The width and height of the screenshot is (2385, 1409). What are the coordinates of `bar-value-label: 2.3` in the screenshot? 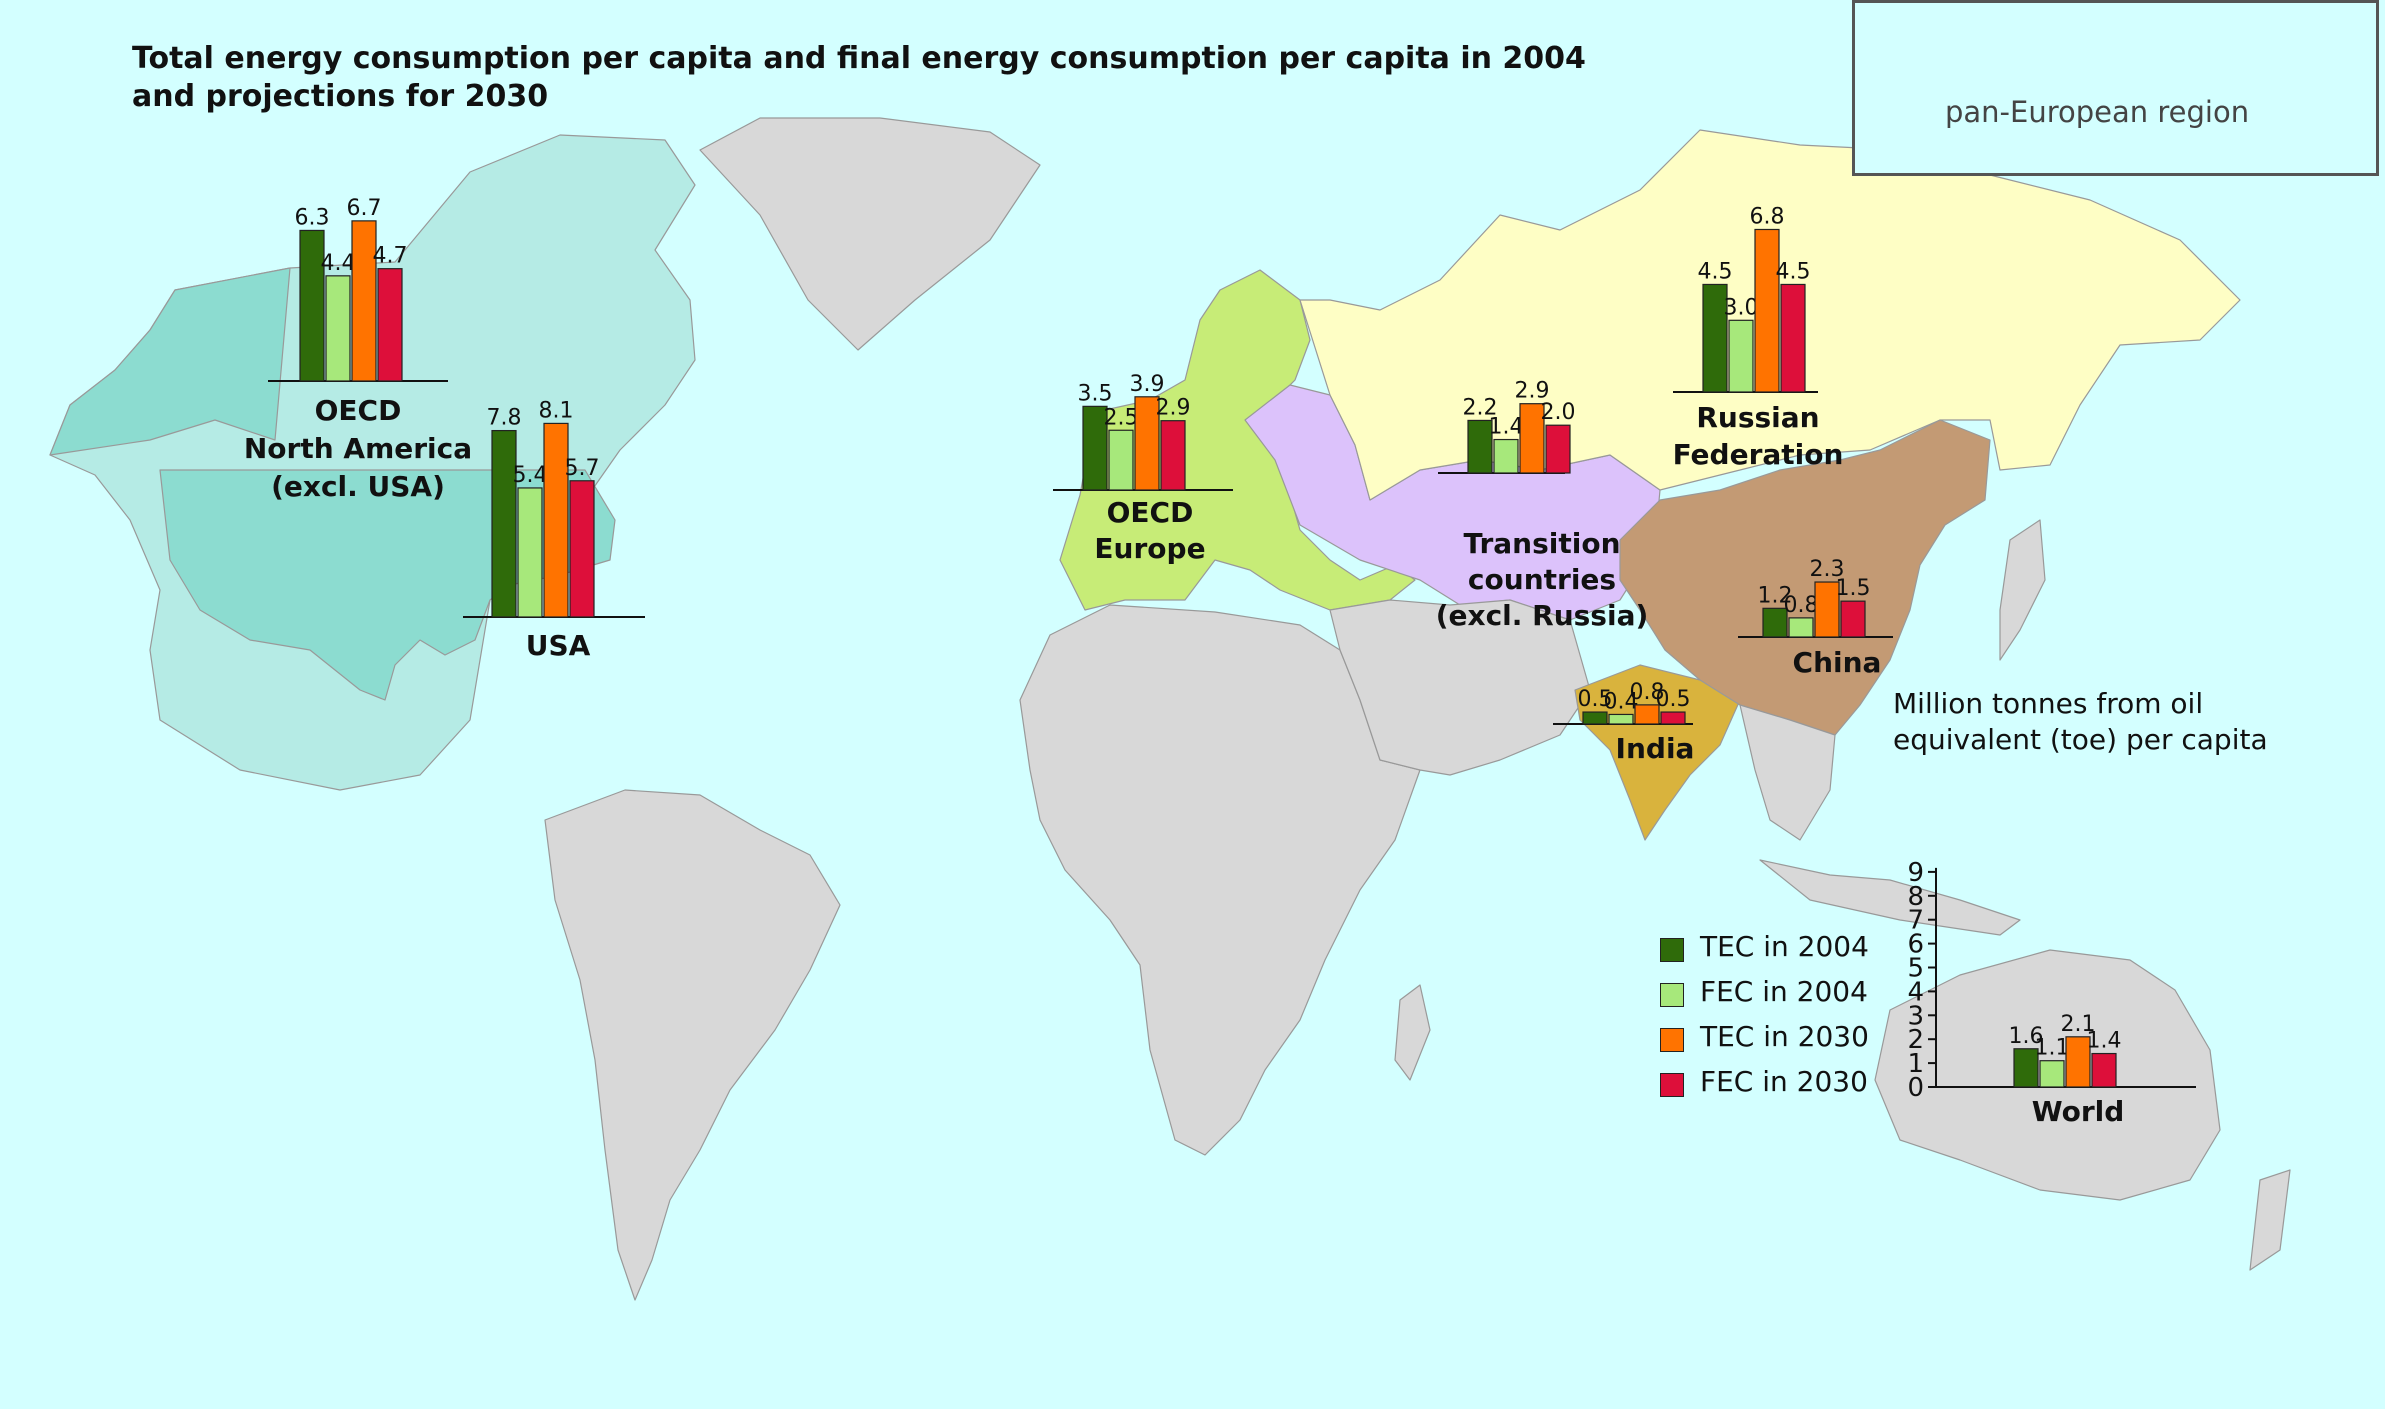 It's located at (1827, 569).